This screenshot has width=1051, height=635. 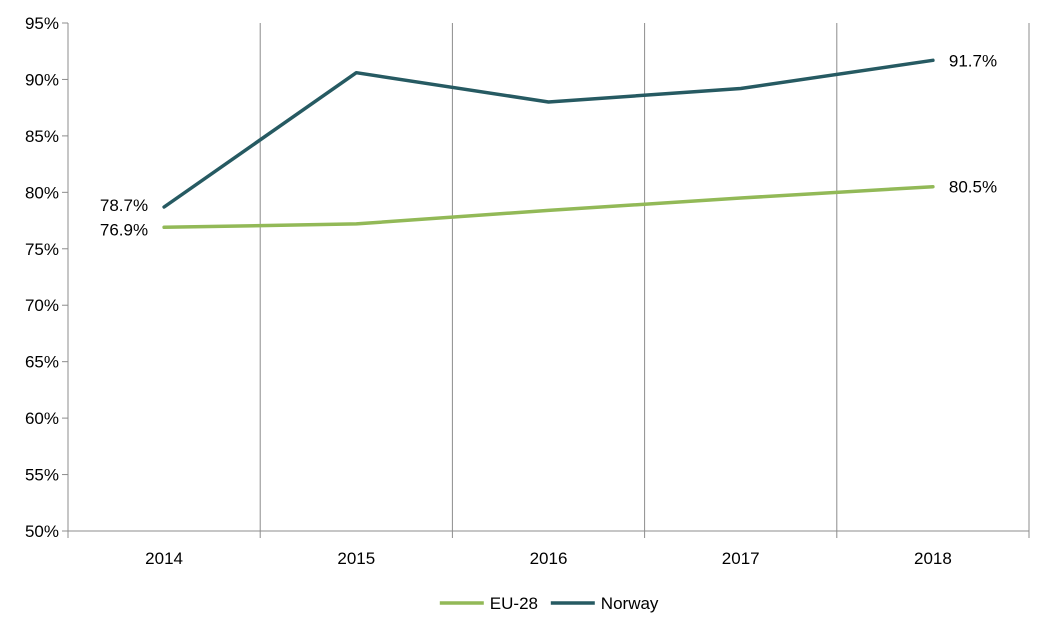 I want to click on y-tick-label: 70%, so click(x=42, y=305).